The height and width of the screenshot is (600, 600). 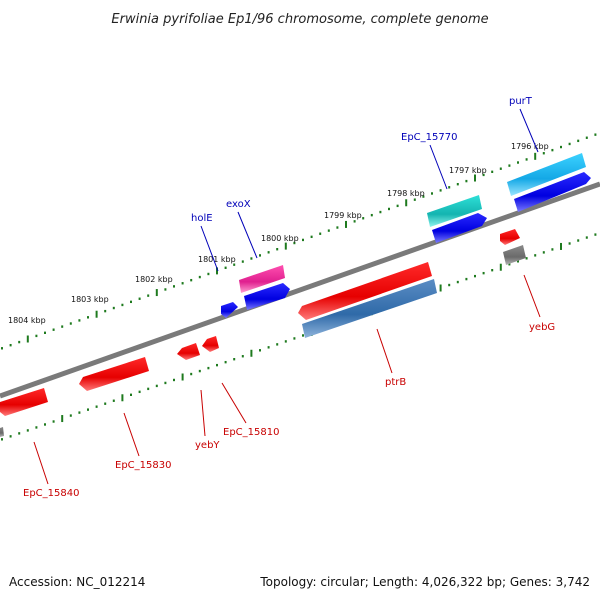 What do you see at coordinates (202, 218) in the screenshot?
I see `gene-label-holE: holE` at bounding box center [202, 218].